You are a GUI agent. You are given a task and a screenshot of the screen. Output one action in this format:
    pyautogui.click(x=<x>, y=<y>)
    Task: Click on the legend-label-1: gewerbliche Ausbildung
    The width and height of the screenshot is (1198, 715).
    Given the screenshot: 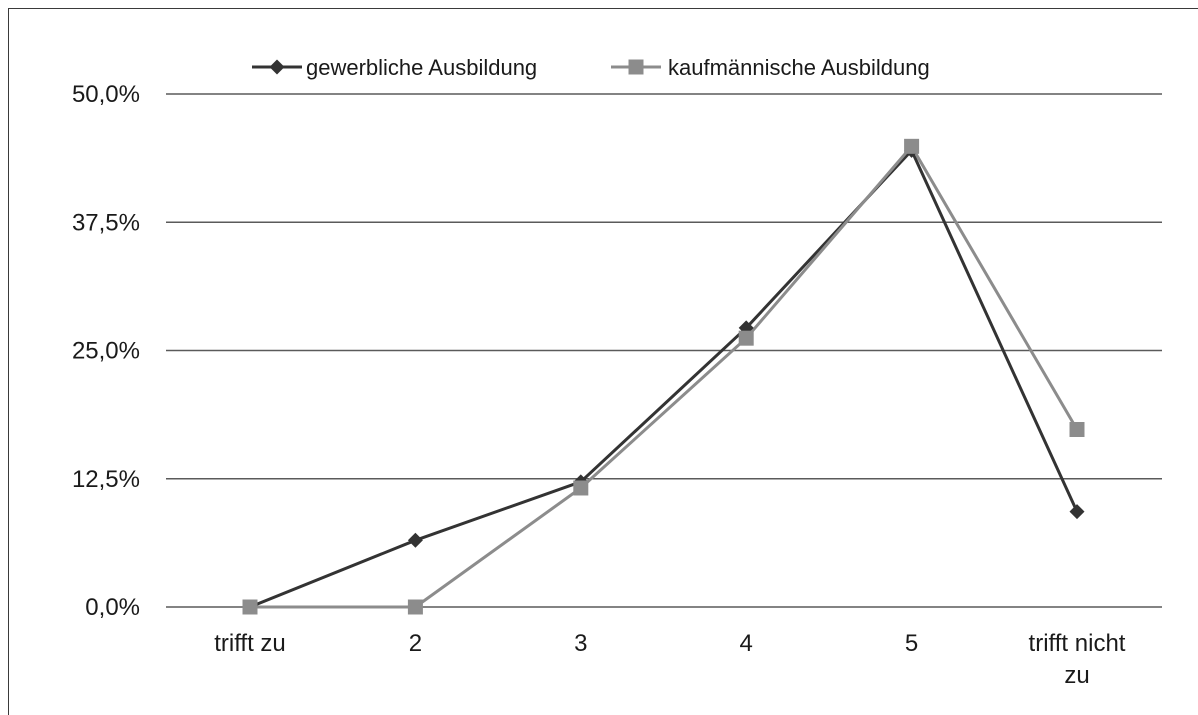 What is the action you would take?
    pyautogui.click(x=421, y=67)
    